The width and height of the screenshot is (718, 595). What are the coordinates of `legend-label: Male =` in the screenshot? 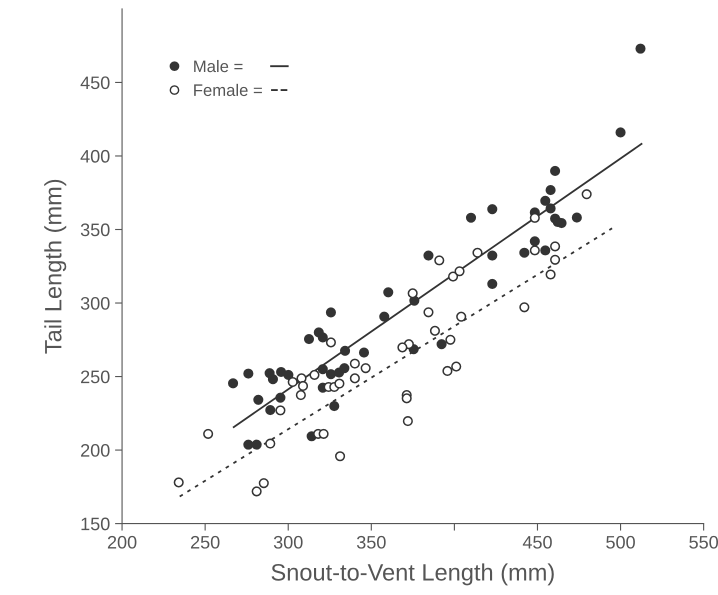 It's located at (218, 66).